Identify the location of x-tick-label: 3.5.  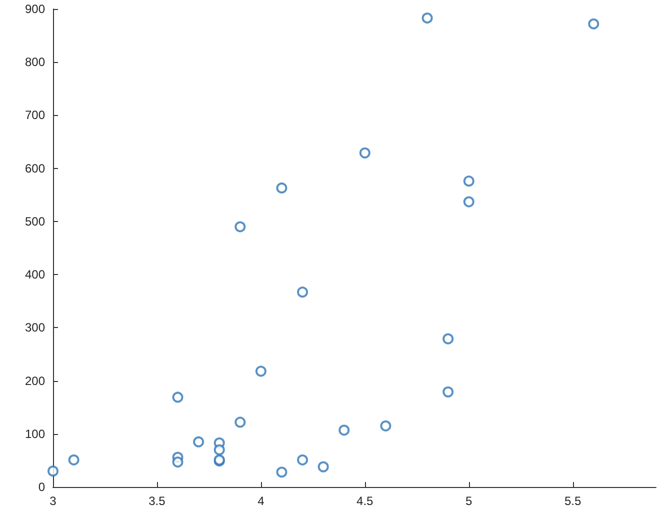
(157, 501).